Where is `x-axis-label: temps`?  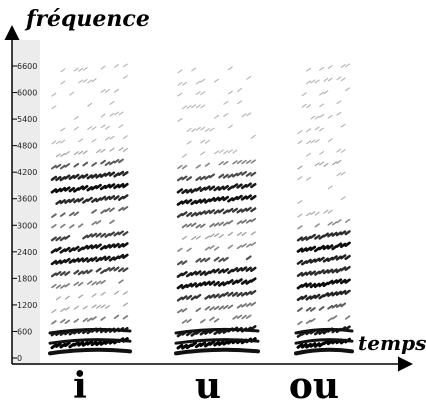 x-axis-label: temps is located at coordinates (392, 343).